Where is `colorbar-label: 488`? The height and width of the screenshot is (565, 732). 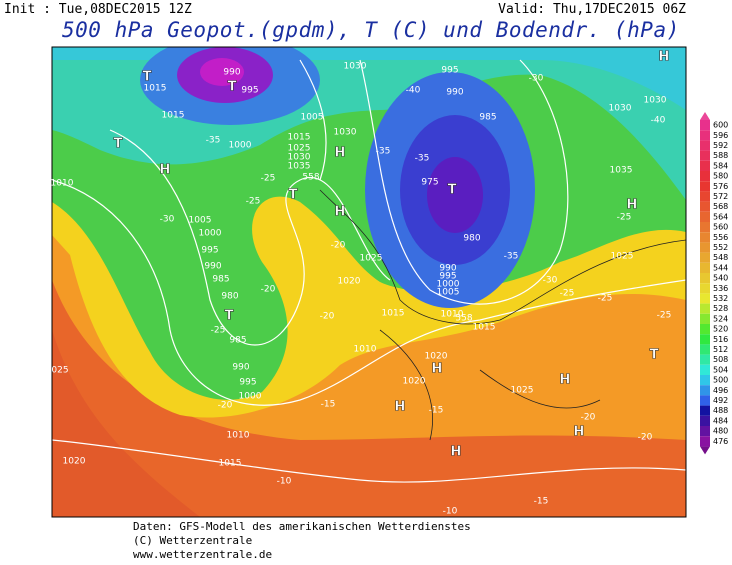 colorbar-label: 488 is located at coordinates (720, 410).